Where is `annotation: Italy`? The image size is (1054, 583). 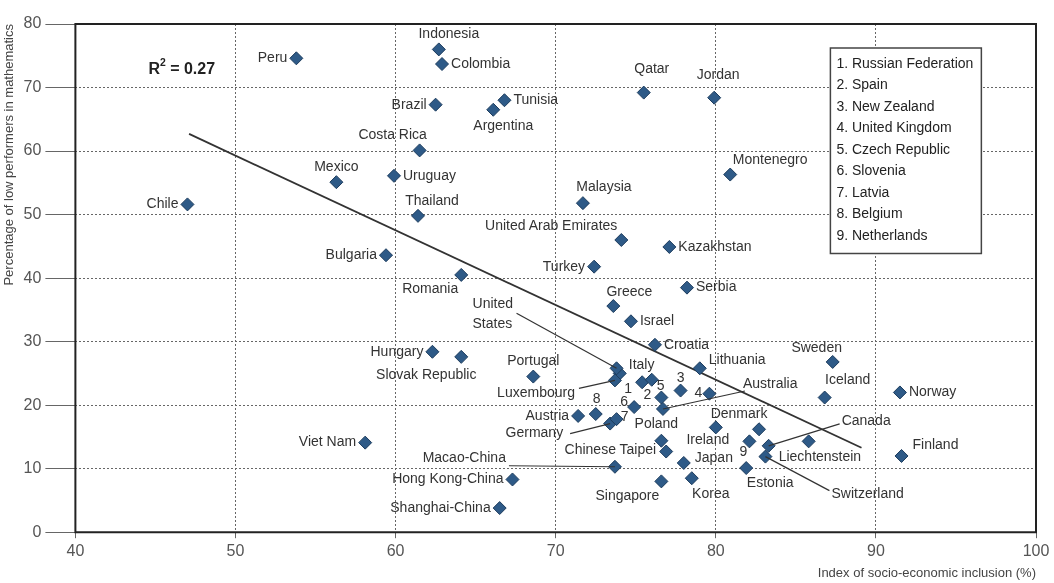 annotation: Italy is located at coordinates (641, 364).